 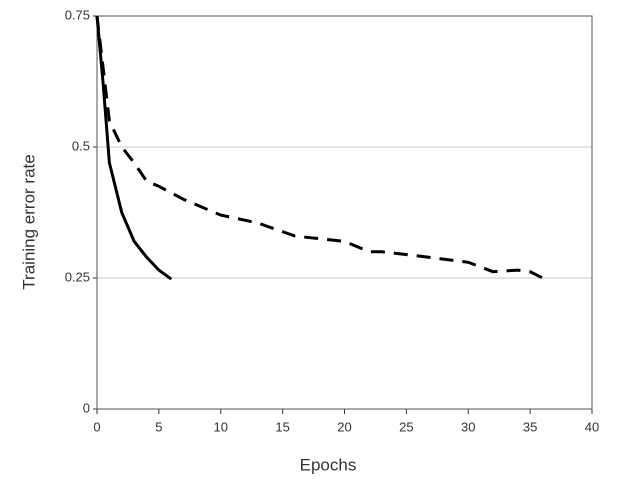 What do you see at coordinates (221, 426) in the screenshot?
I see `x-tick-label: 10` at bounding box center [221, 426].